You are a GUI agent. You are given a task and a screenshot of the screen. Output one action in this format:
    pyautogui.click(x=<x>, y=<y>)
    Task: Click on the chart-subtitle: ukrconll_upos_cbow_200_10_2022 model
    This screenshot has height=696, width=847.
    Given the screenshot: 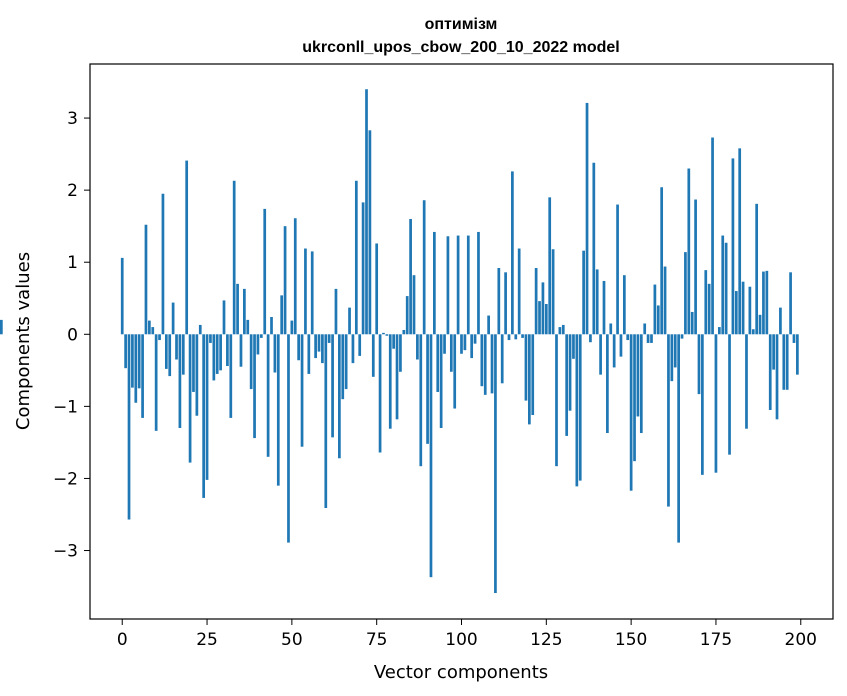 What is the action you would take?
    pyautogui.click(x=460, y=47)
    